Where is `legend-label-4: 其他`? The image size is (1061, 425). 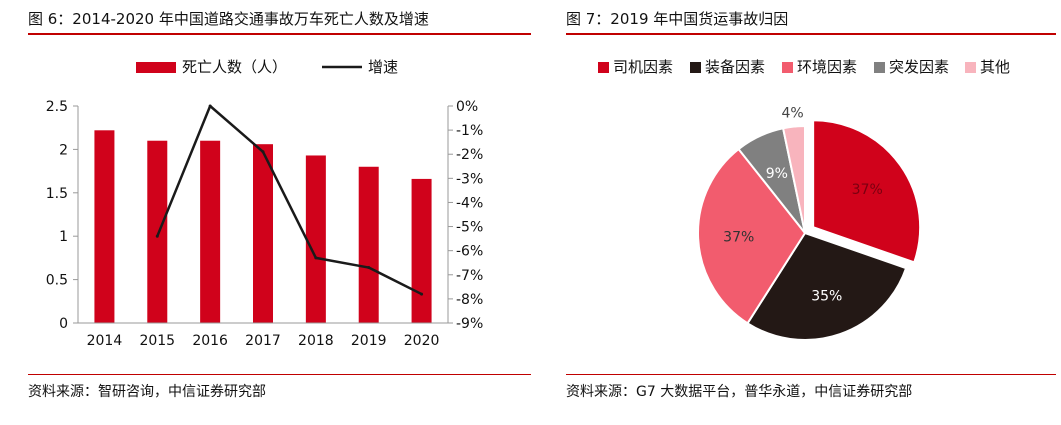 legend-label-4: 其他 is located at coordinates (995, 67).